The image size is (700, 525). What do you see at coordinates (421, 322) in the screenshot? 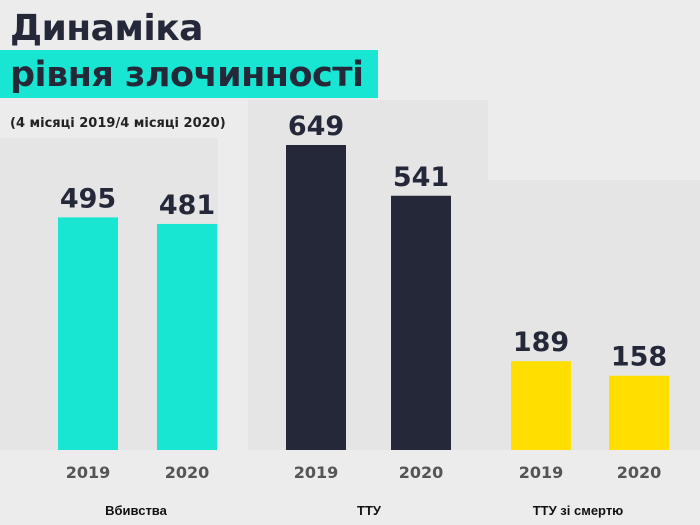
I see `bar-2-2020` at bounding box center [421, 322].